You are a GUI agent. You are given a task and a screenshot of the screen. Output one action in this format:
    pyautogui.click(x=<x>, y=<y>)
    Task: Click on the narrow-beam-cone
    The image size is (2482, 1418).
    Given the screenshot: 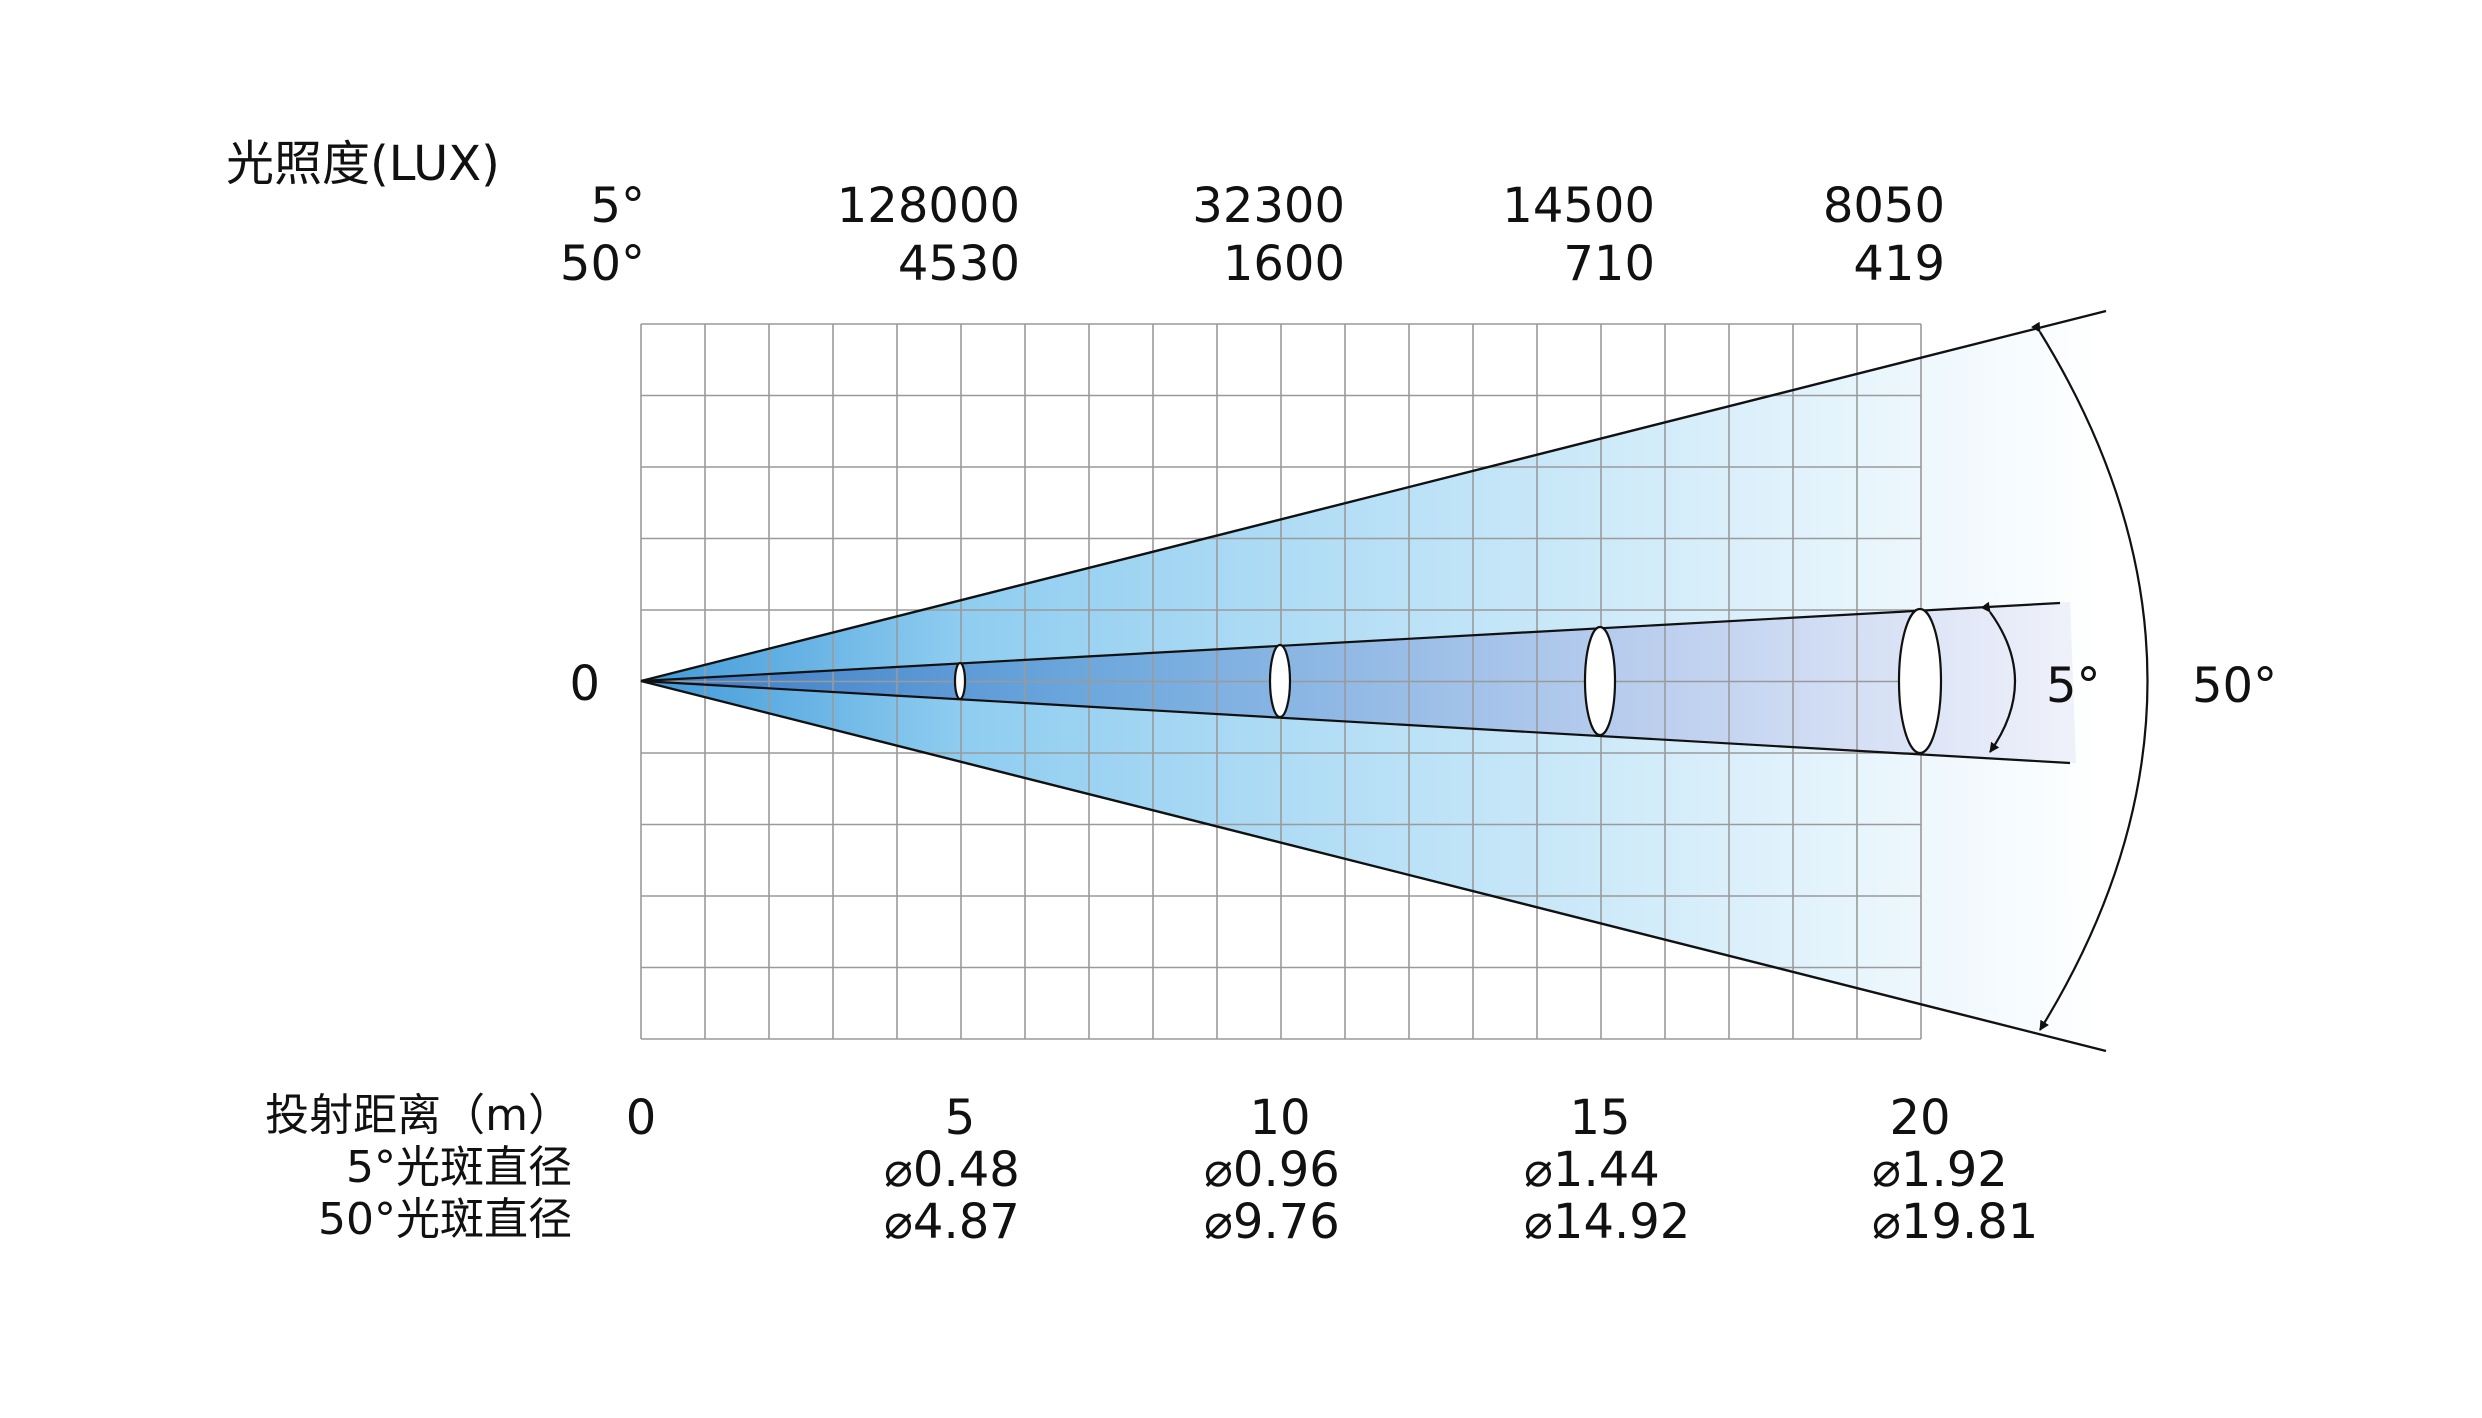 What is the action you would take?
    pyautogui.click(x=1358, y=682)
    